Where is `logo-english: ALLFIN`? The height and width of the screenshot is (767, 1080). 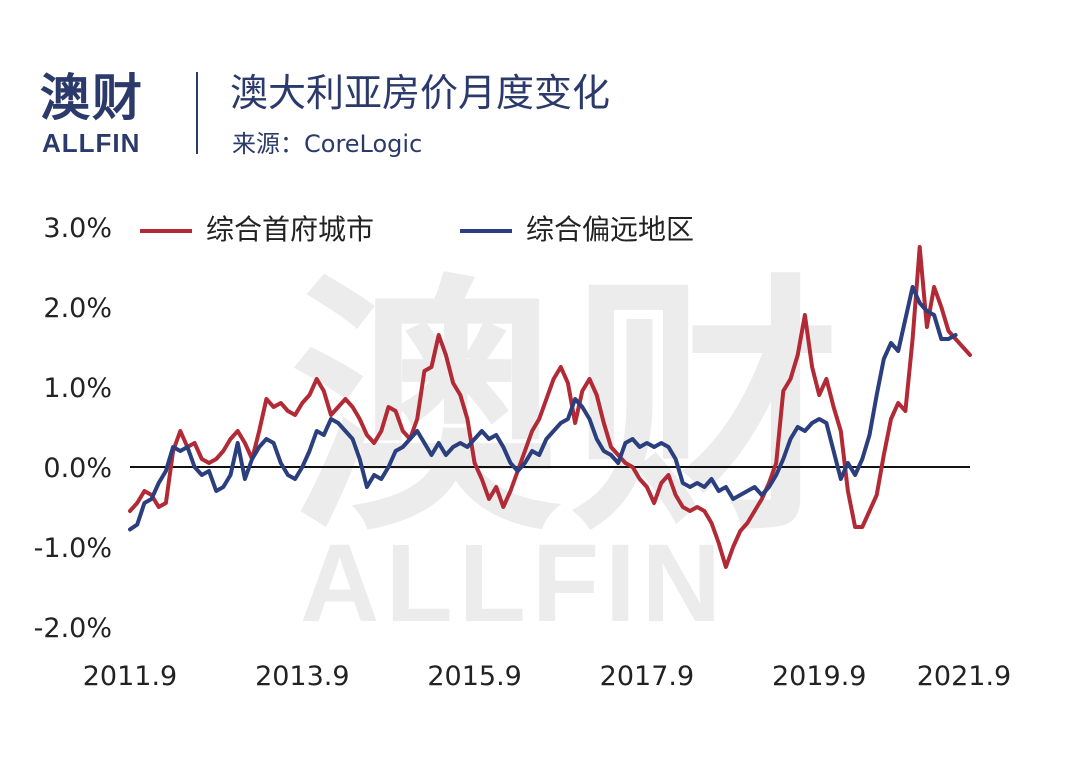 logo-english: ALLFIN is located at coordinates (91, 143).